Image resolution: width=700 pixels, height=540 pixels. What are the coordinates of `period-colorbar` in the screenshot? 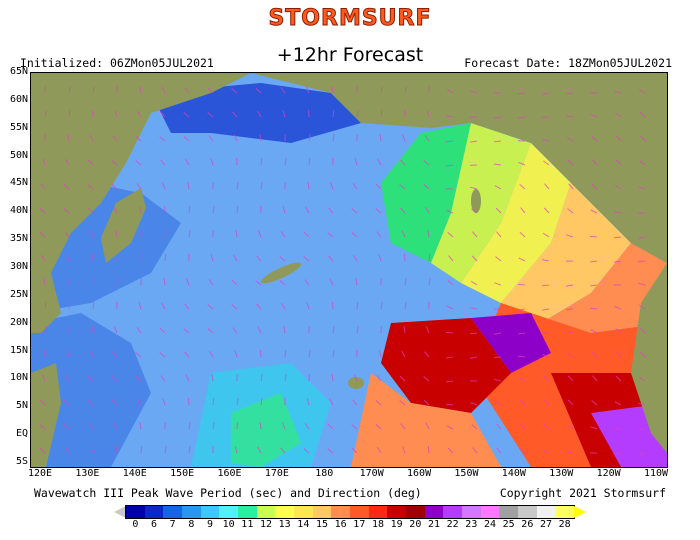 It's located at (350, 512).